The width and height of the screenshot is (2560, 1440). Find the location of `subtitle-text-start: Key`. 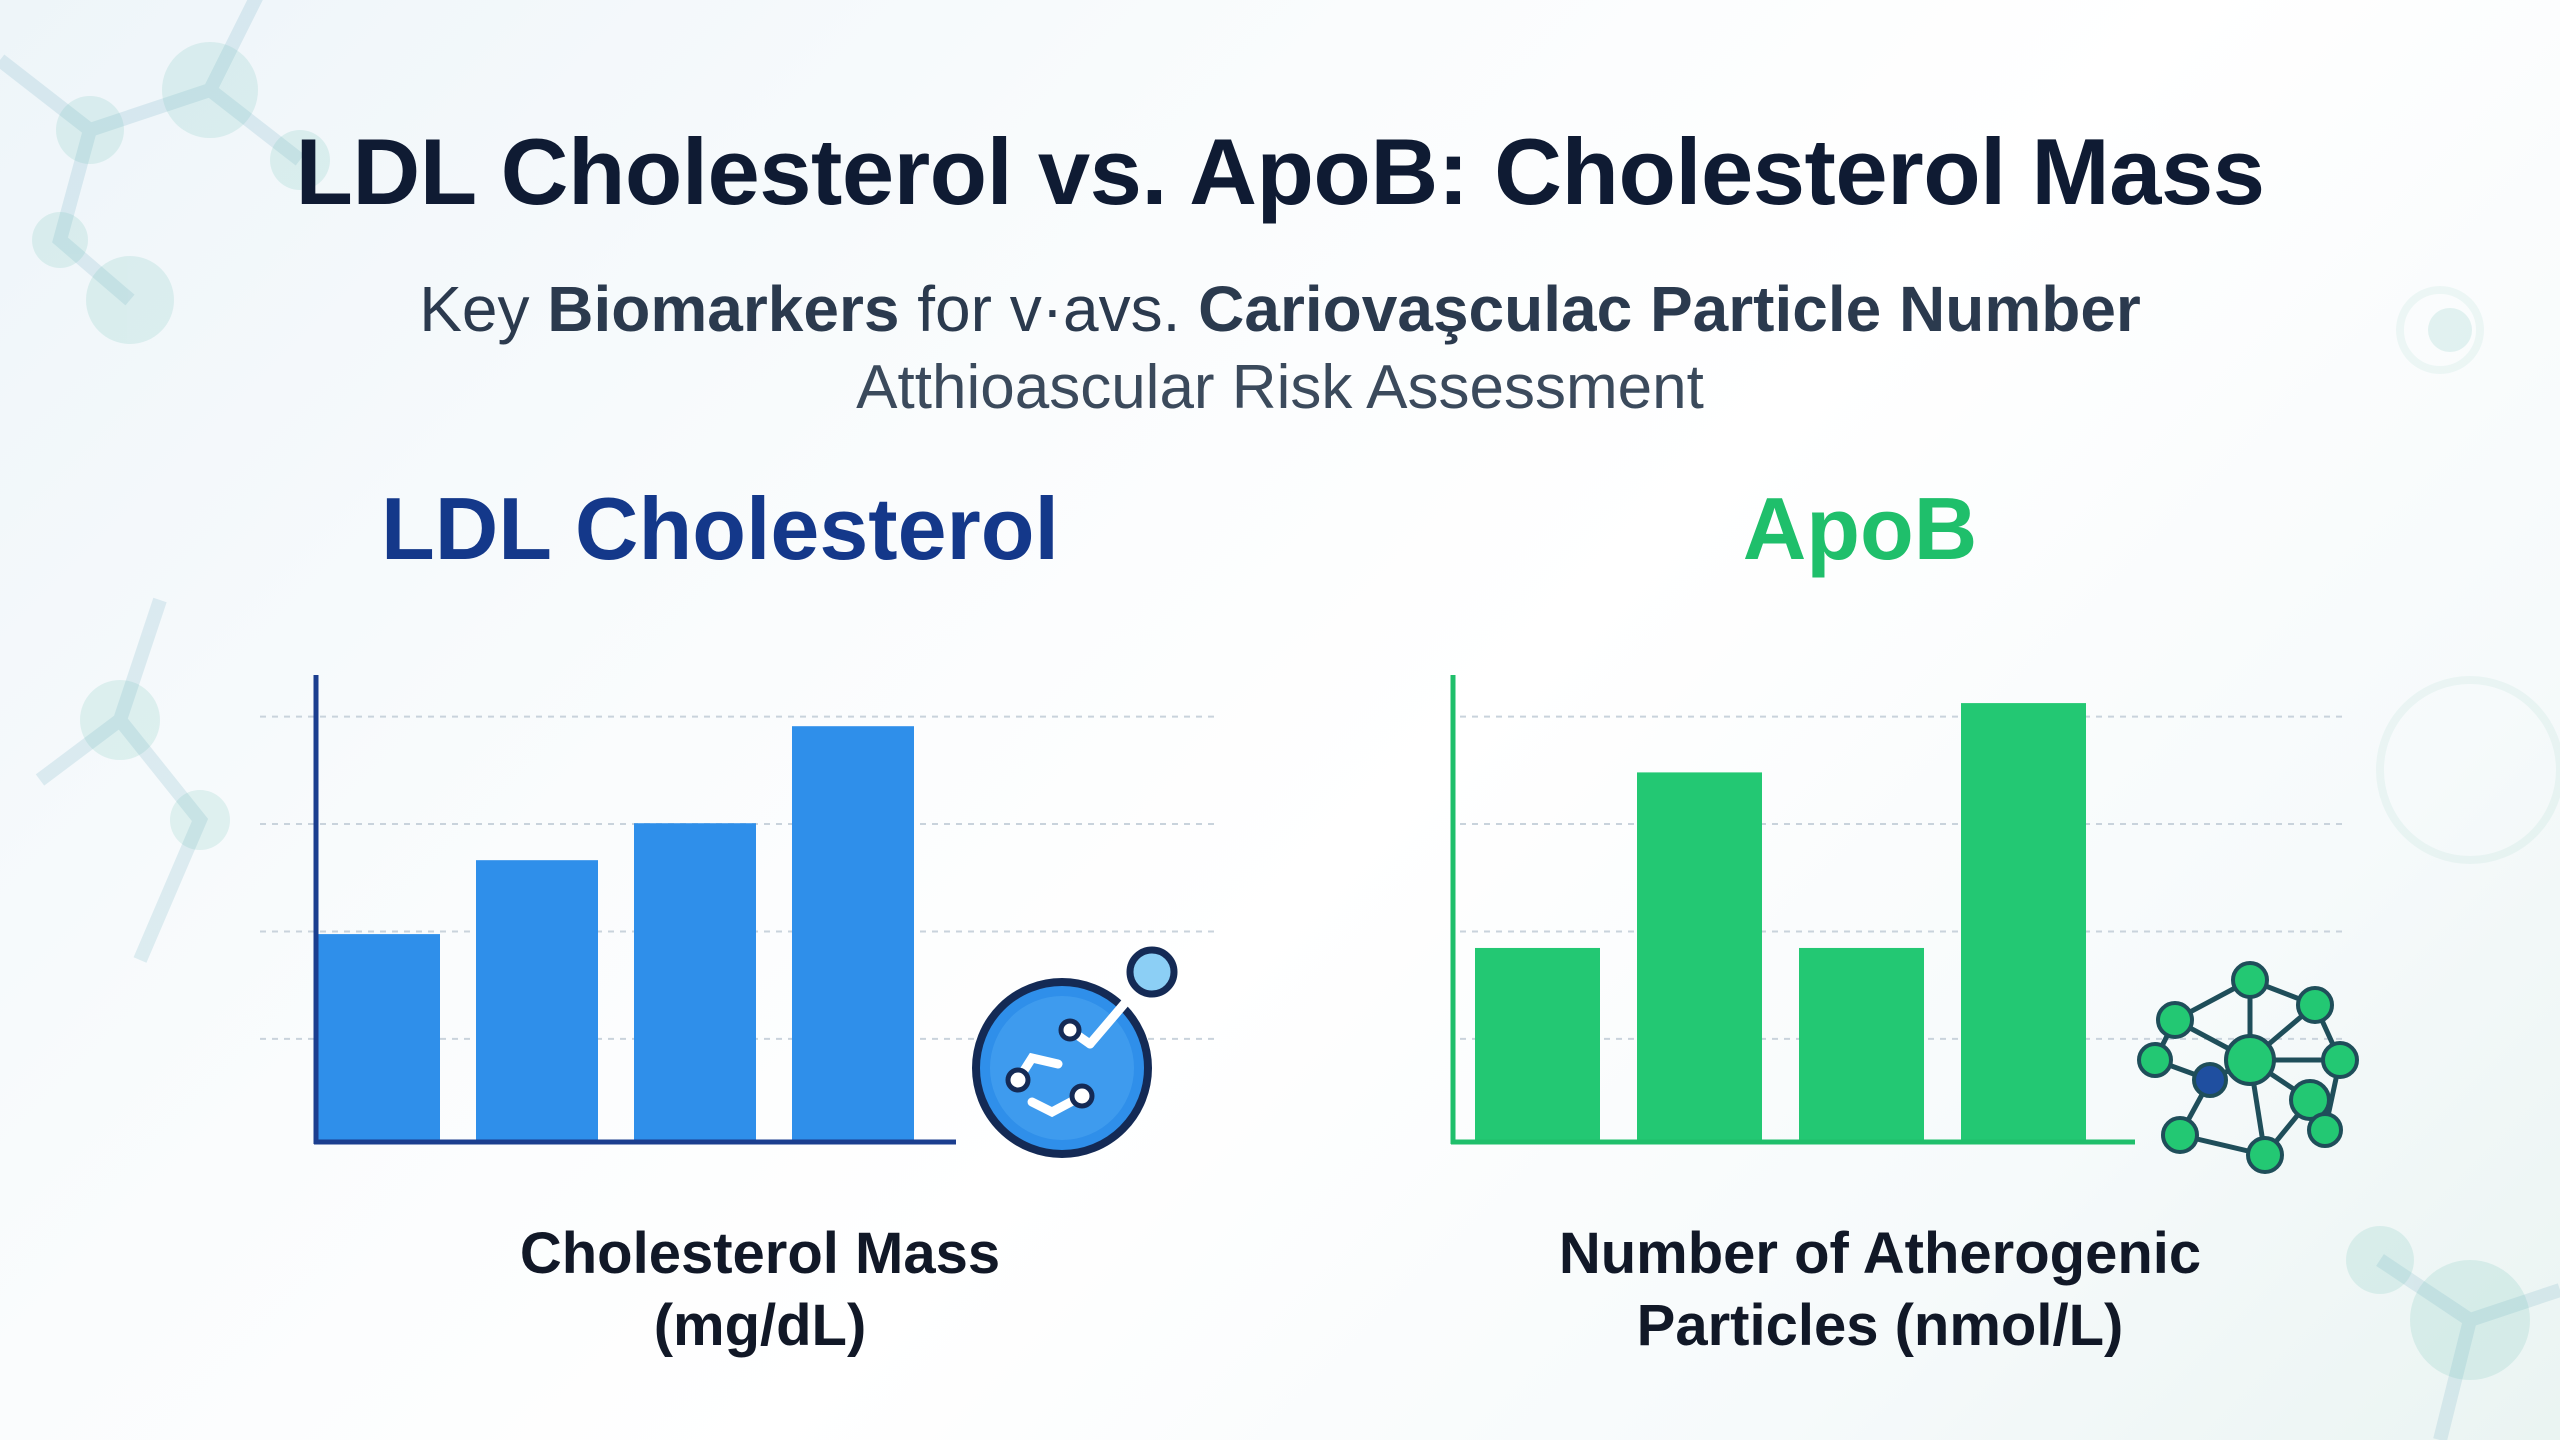

subtitle-text-start: Key is located at coordinates (483, 309).